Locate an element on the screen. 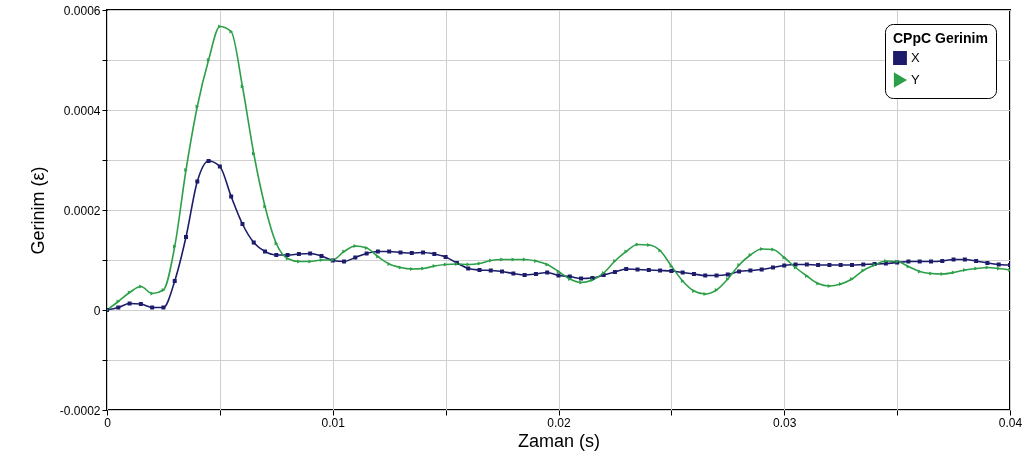 Image resolution: width=1027 pixels, height=472 pixels. legend-title: CPpC Gerinim is located at coordinates (940, 38).